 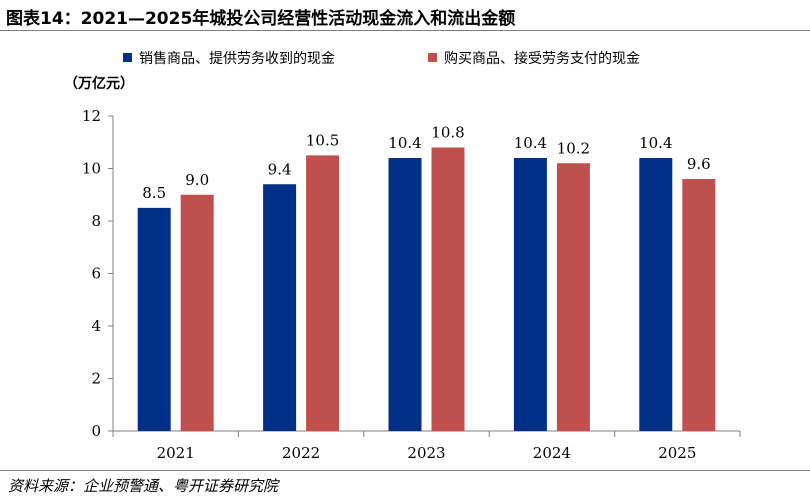 What do you see at coordinates (197, 180) in the screenshot?
I see `data-label-2021-series-2: 9.0` at bounding box center [197, 180].